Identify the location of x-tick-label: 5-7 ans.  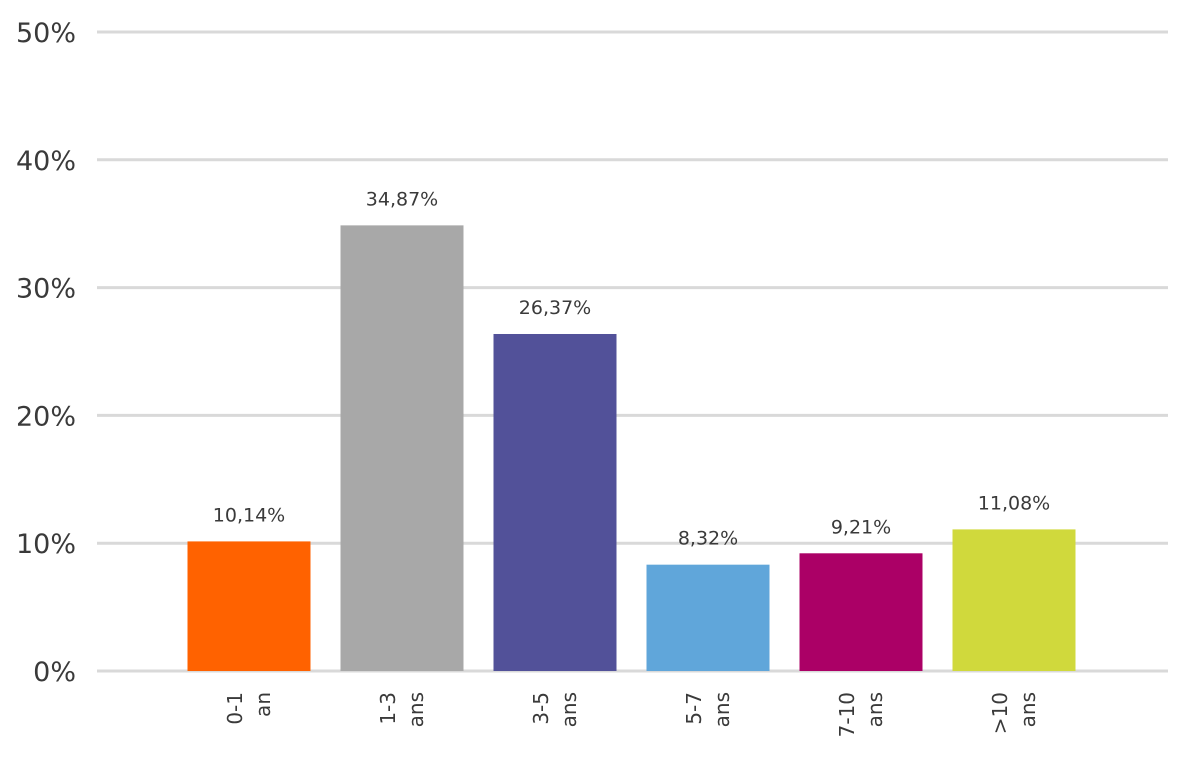
(708, 709).